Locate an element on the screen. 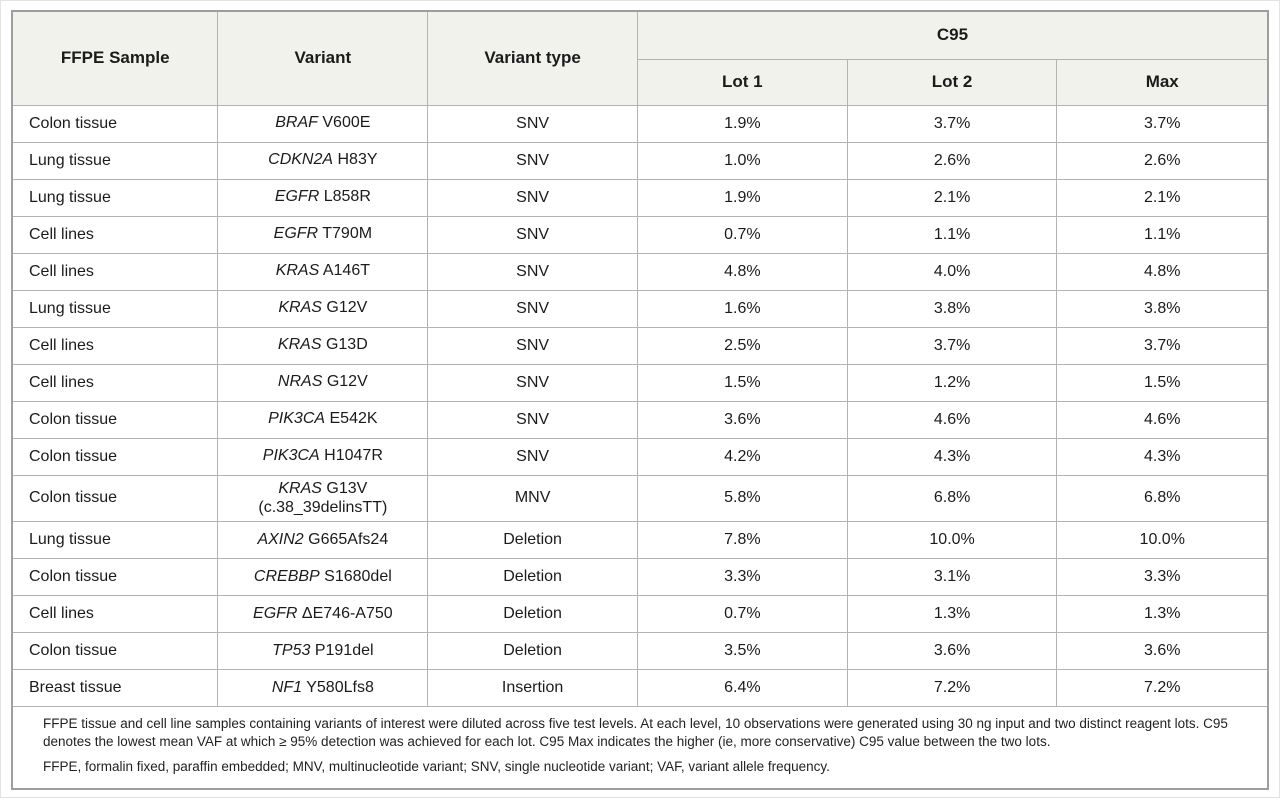  column-header-variant-type: Variant type is located at coordinates (532, 58).